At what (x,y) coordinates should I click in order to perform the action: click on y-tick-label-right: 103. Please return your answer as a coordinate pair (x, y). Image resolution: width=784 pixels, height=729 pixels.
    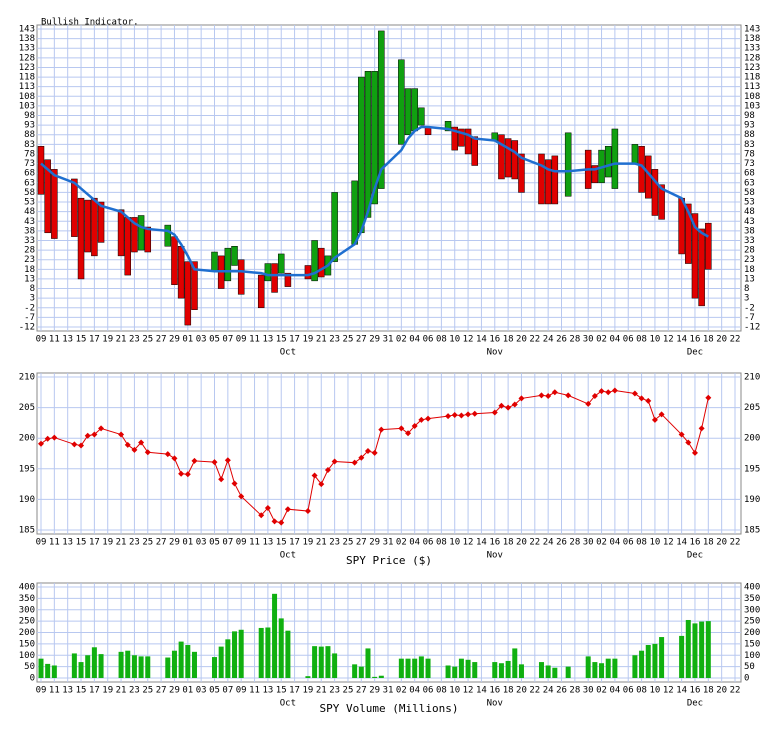
    Looking at the image, I should click on (752, 106).